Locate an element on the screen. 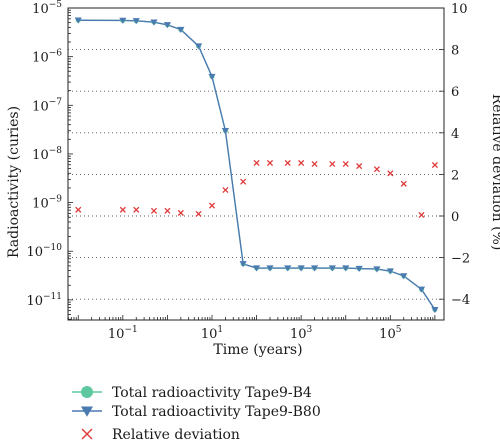 The image size is (500, 441). y-left-tick-label: 10⁻⁸ is located at coordinates (47, 154).